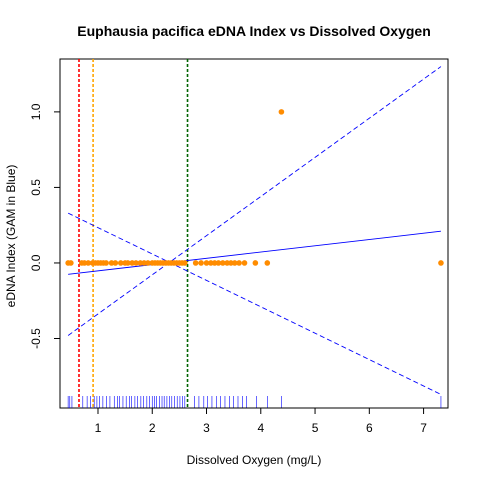  I want to click on y-tick-label: -0.5, so click(36, 338).